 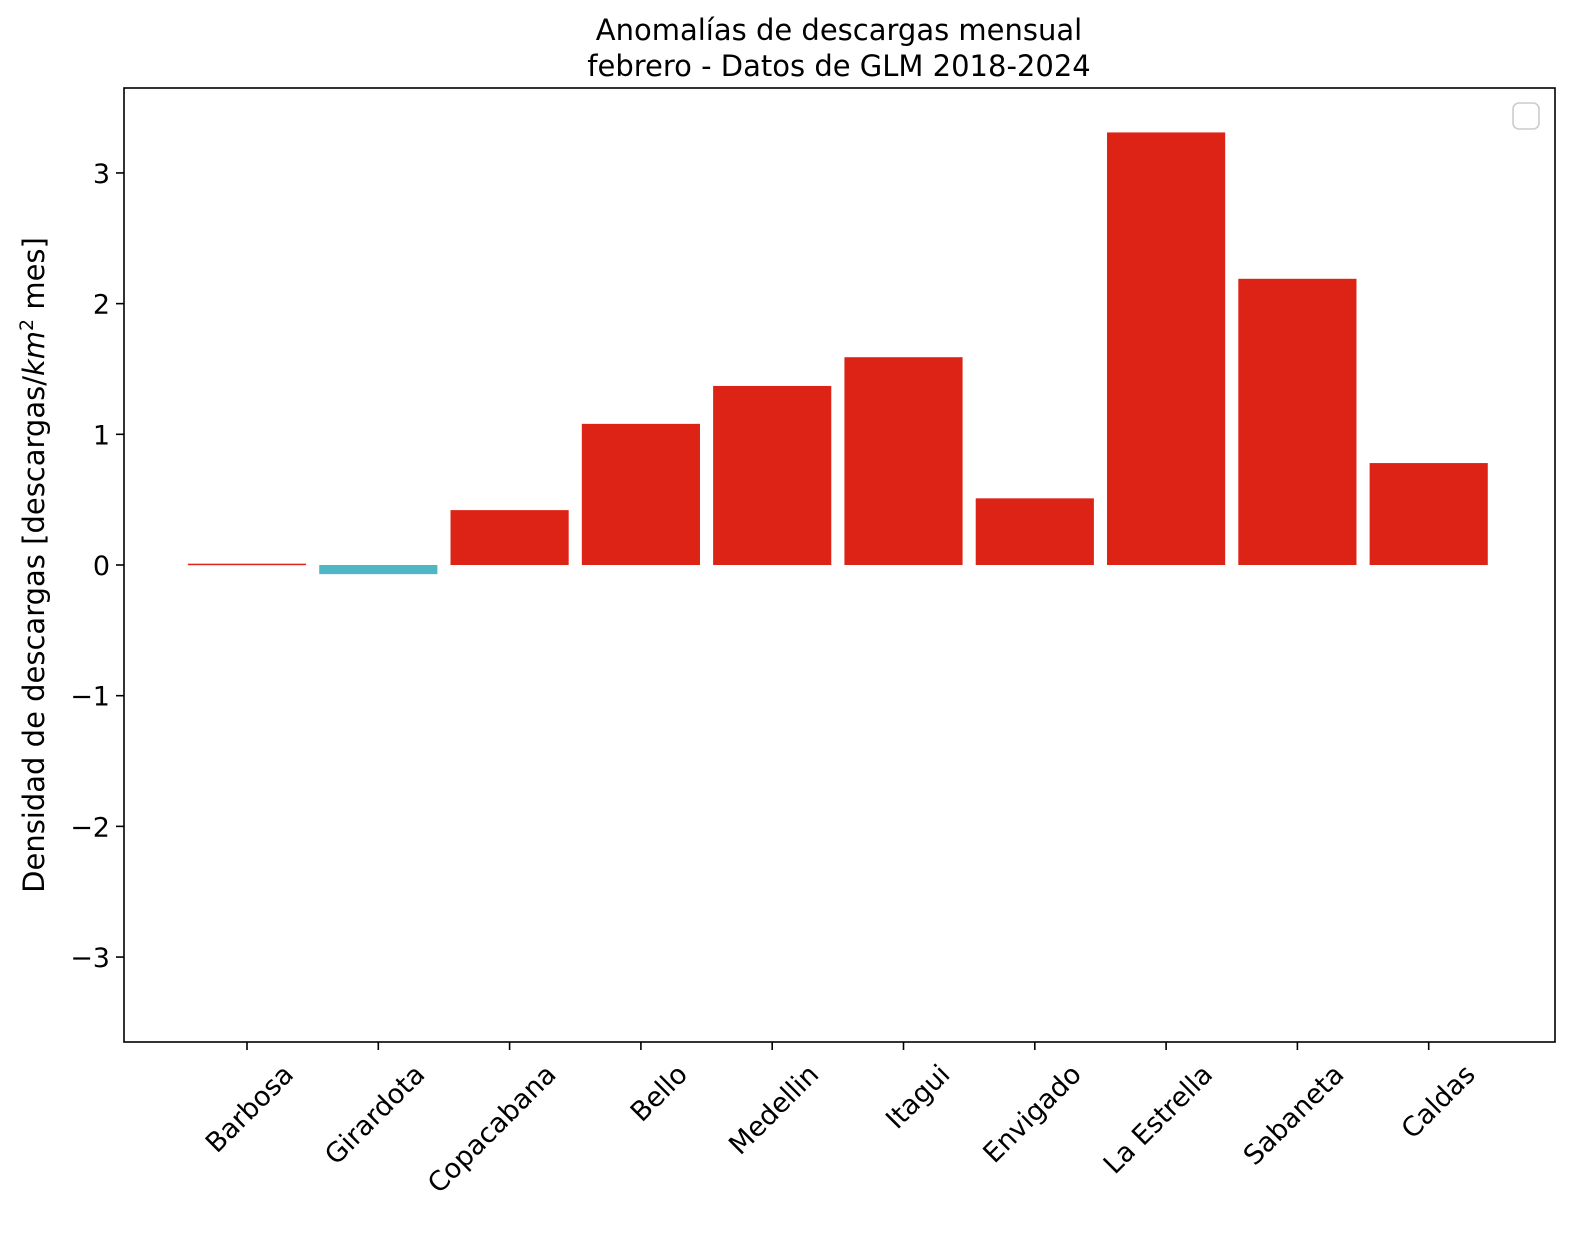 What do you see at coordinates (492, 1129) in the screenshot?
I see `x-tick-label: Copacabana` at bounding box center [492, 1129].